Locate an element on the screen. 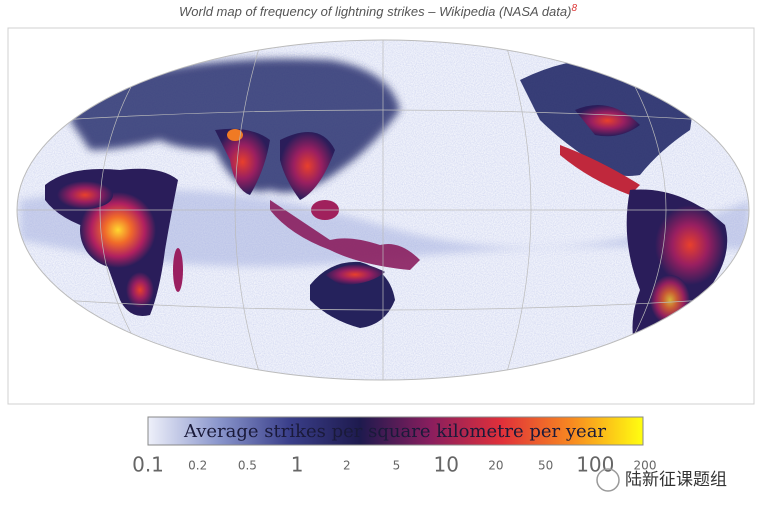 The height and width of the screenshot is (512, 764). legend-tick-label: 50 is located at coordinates (545, 466).